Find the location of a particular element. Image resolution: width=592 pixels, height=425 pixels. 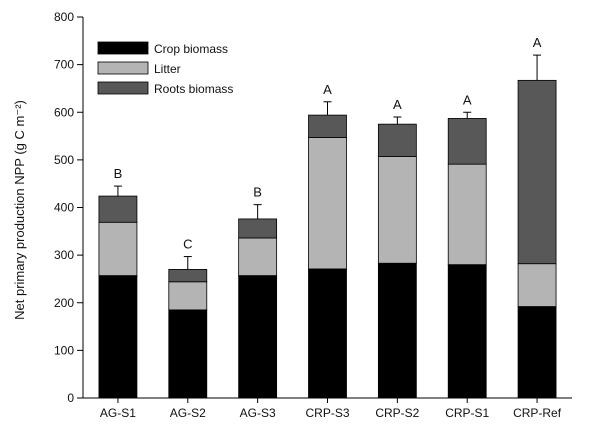

y-tick-label: 100 is located at coordinates (64, 350).